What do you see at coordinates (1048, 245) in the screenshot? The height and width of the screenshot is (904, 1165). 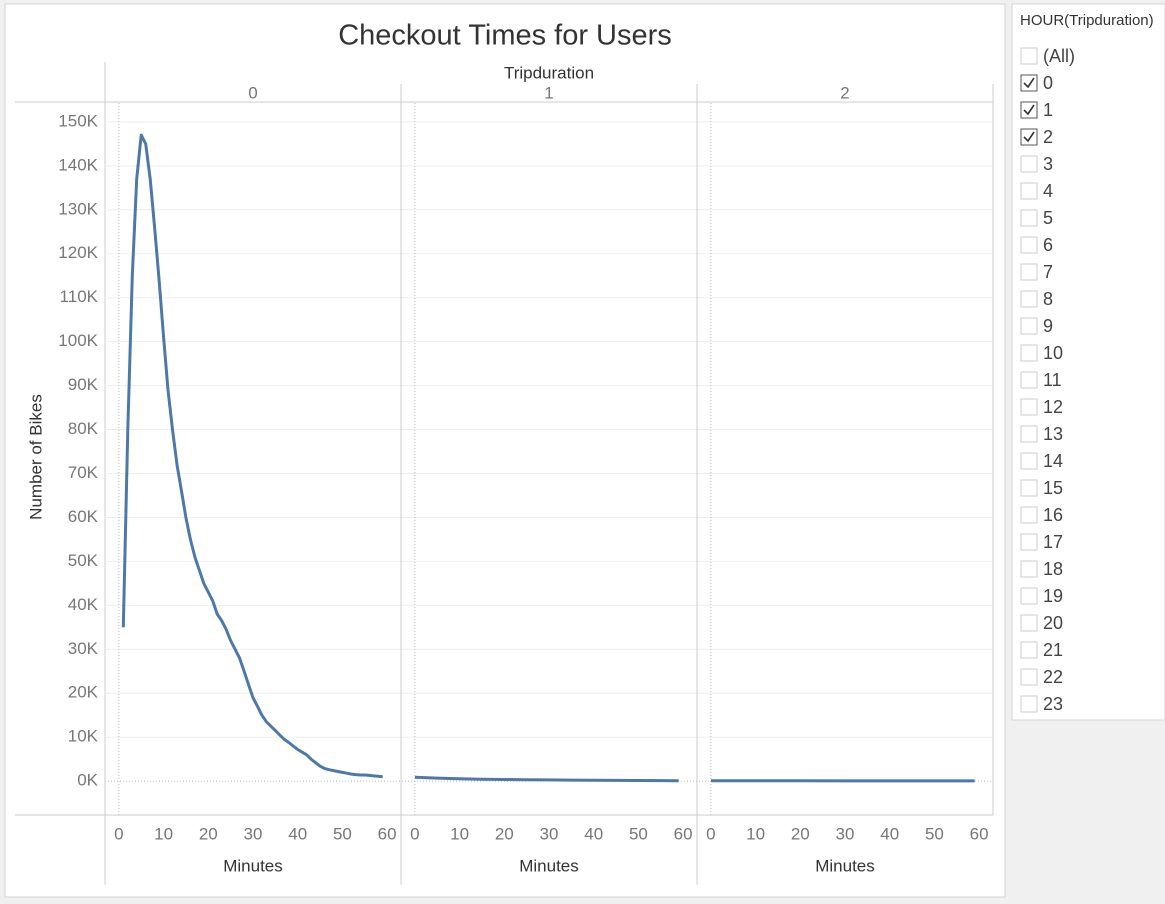 I see `filter-item-label: 6` at bounding box center [1048, 245].